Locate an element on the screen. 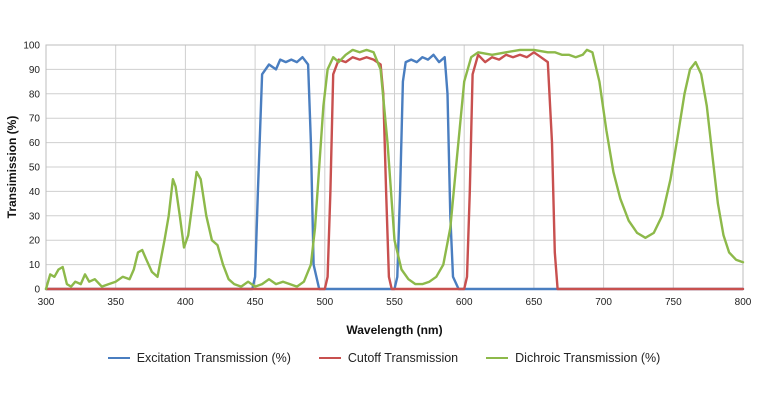 The width and height of the screenshot is (768, 402). y-tick-label: 100 is located at coordinates (31, 46).